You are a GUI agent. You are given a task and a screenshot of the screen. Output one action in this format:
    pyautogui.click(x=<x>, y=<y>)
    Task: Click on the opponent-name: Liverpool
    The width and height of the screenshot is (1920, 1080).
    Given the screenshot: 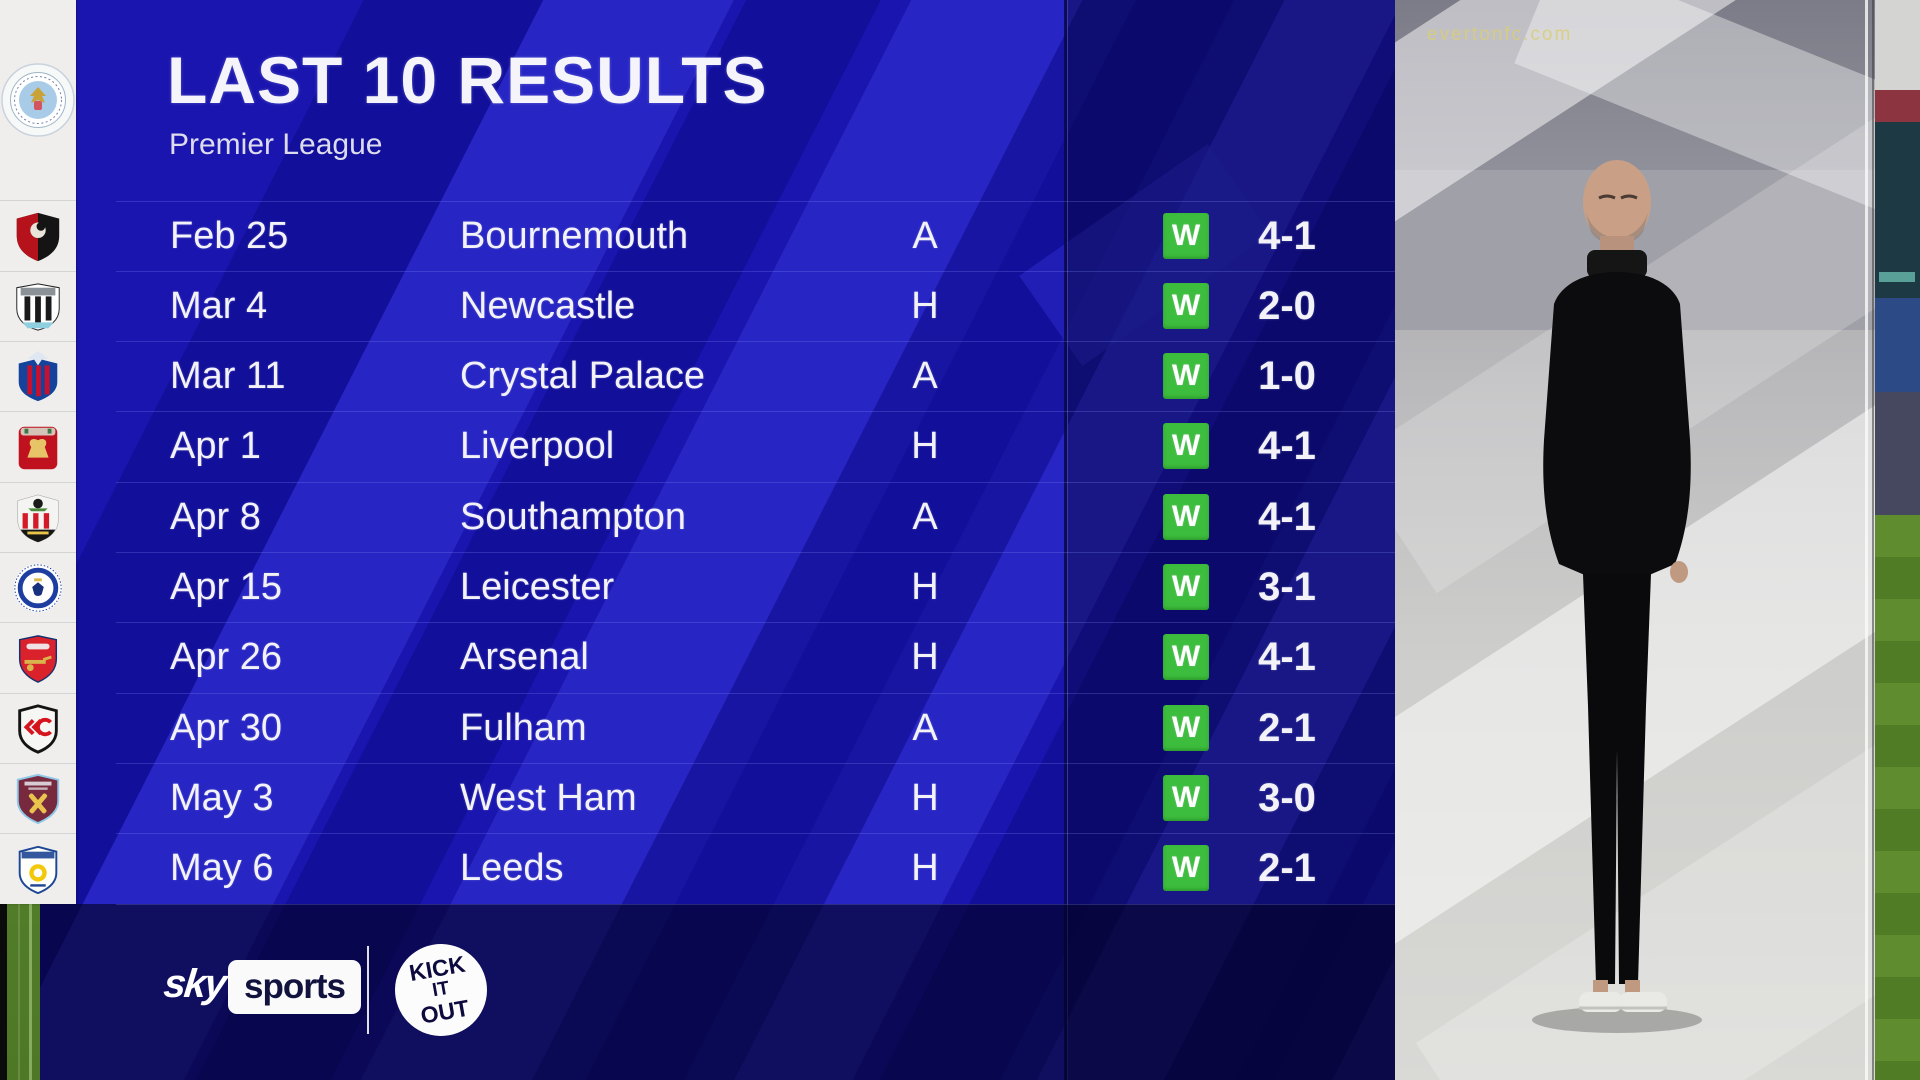 What is the action you would take?
    pyautogui.click(x=537, y=446)
    